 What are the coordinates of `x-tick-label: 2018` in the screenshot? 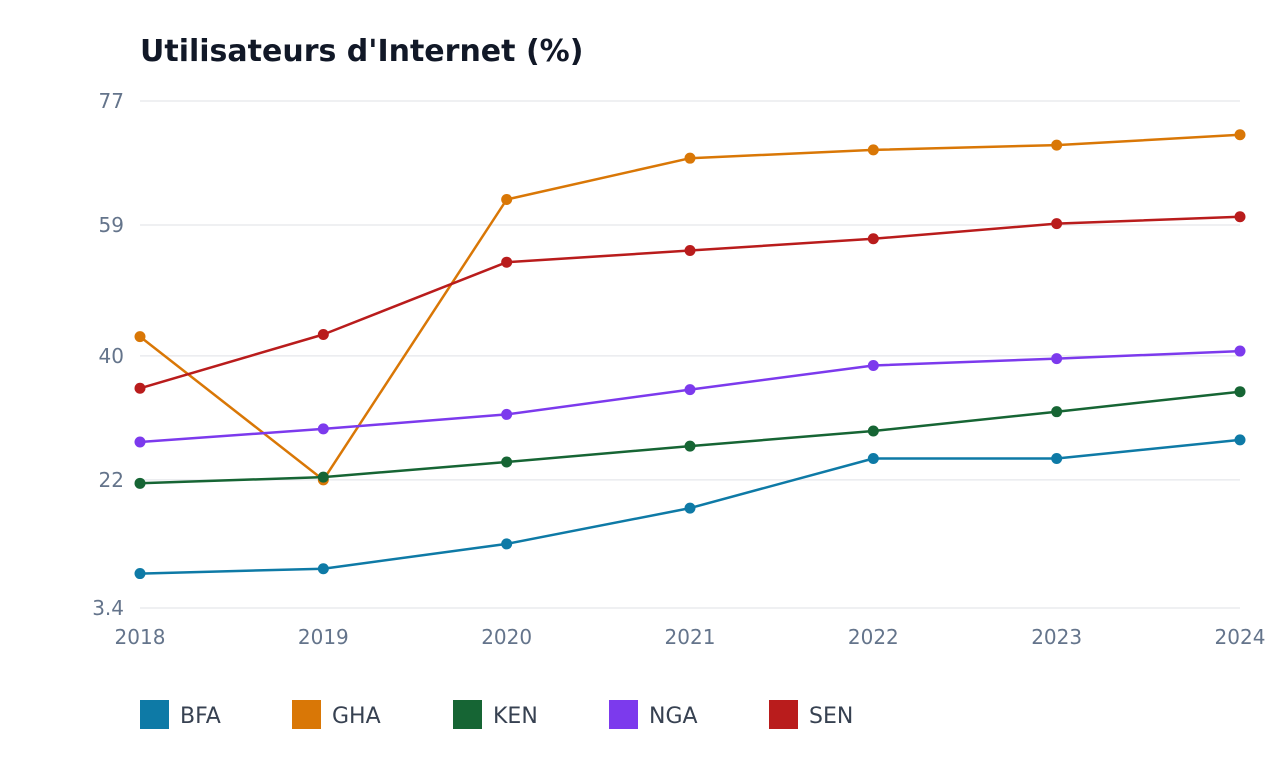 It's located at (140, 637).